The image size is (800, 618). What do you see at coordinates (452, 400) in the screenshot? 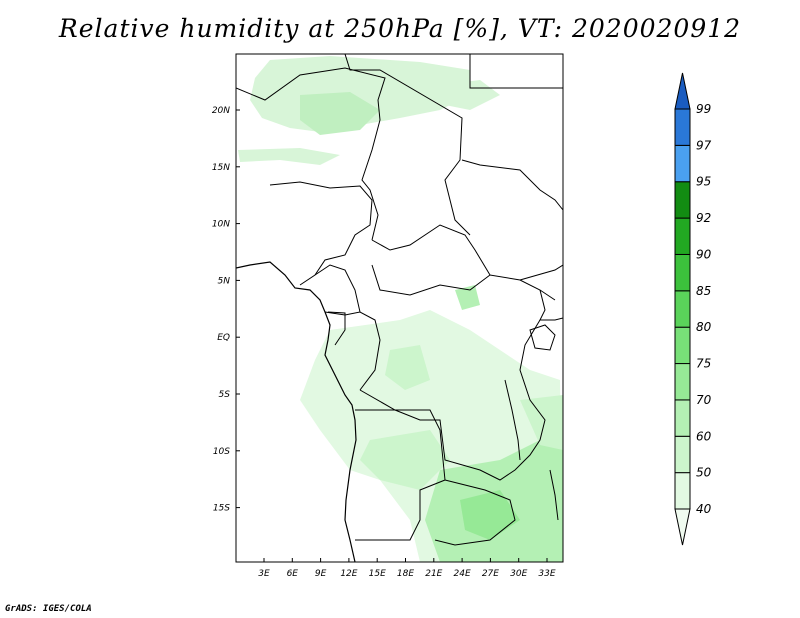
I see `drc-border` at bounding box center [452, 400].